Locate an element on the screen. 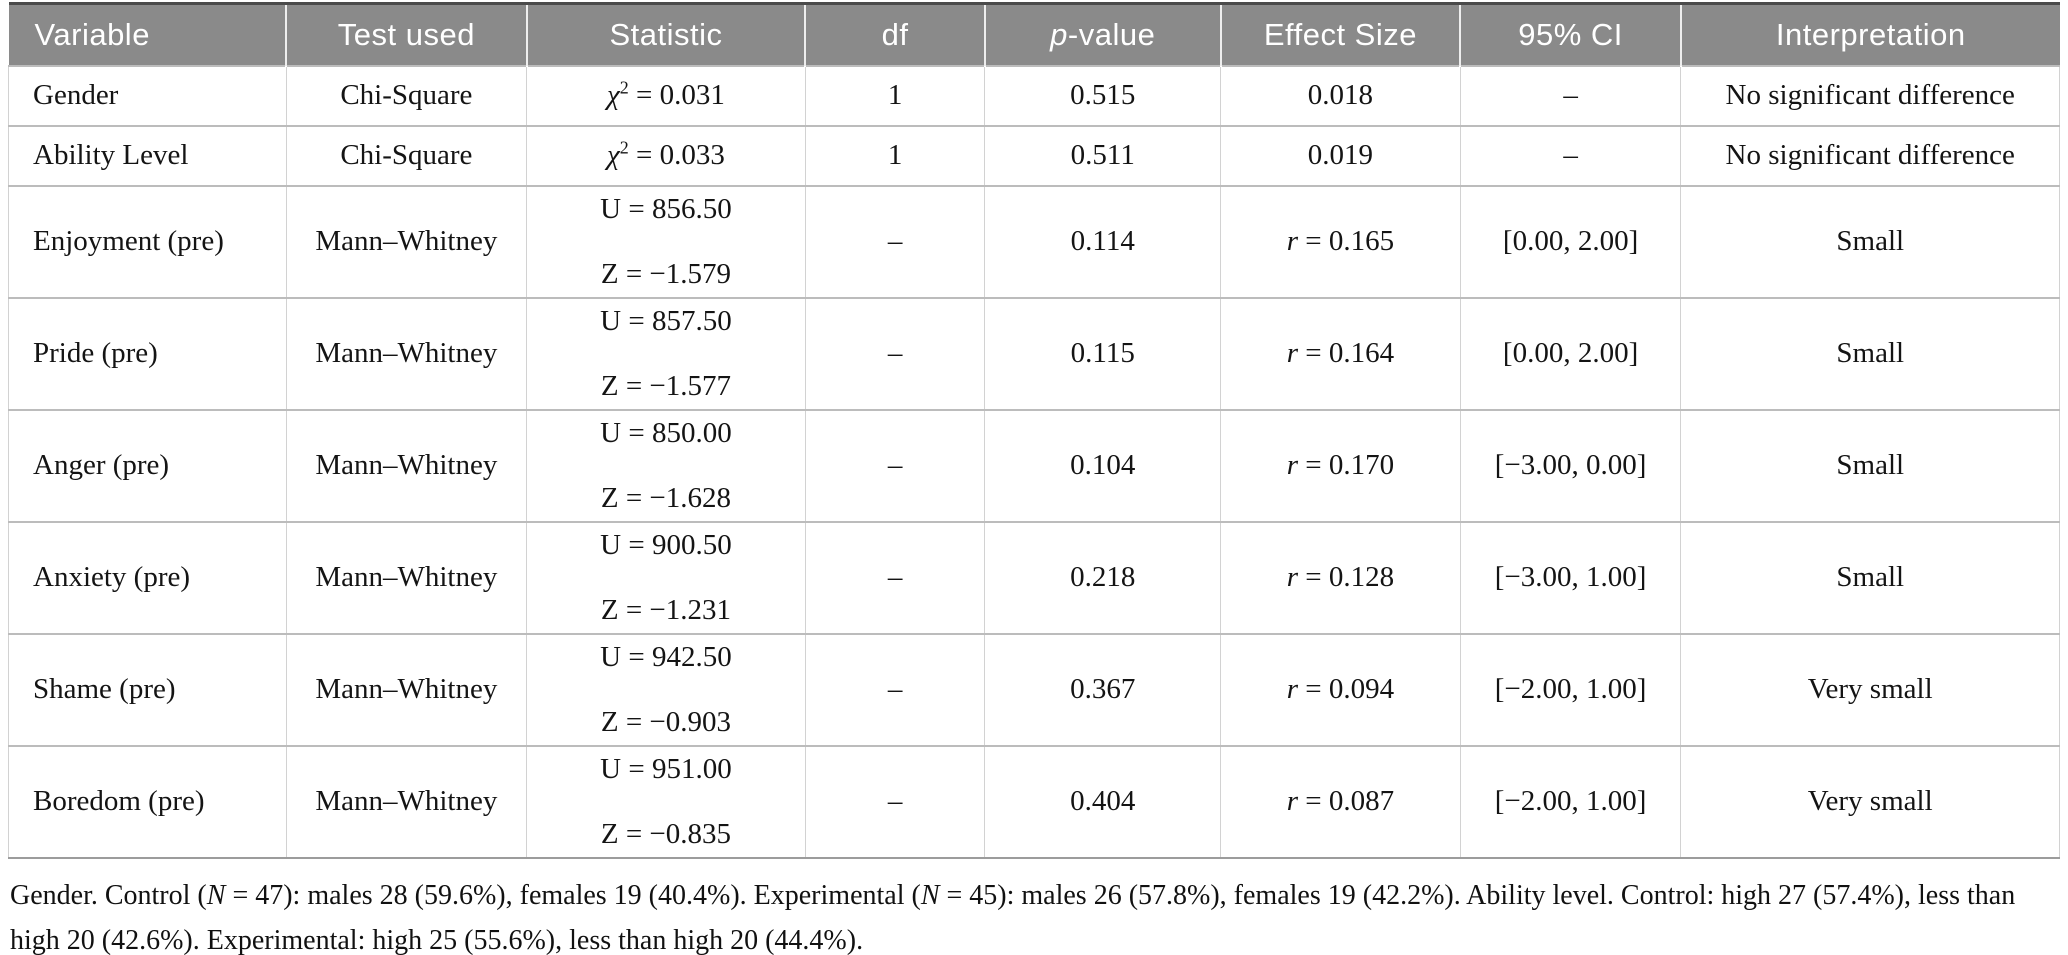  cell-statistic: U = 951.00 Z = −0.835 is located at coordinates (666, 801).